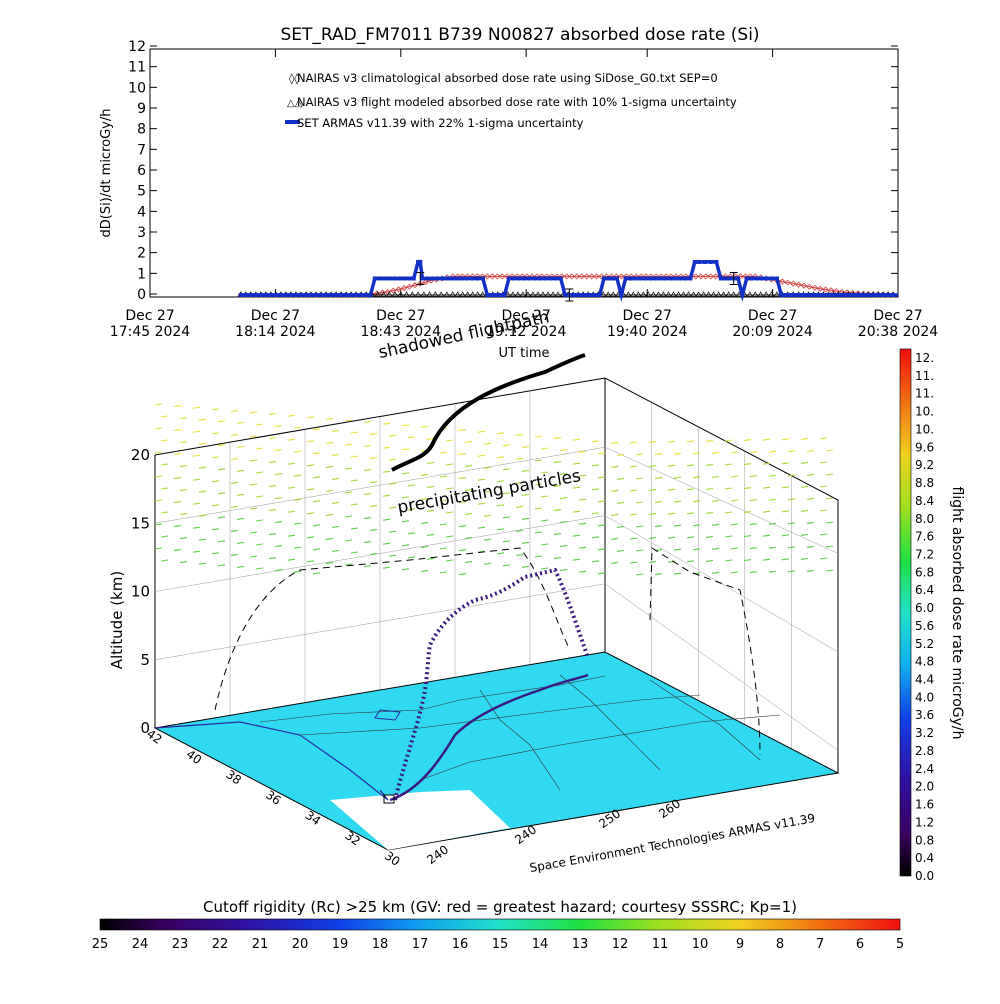  Describe the element at coordinates (387, 715) in the screenshot. I see `3d-lake-outline` at that location.